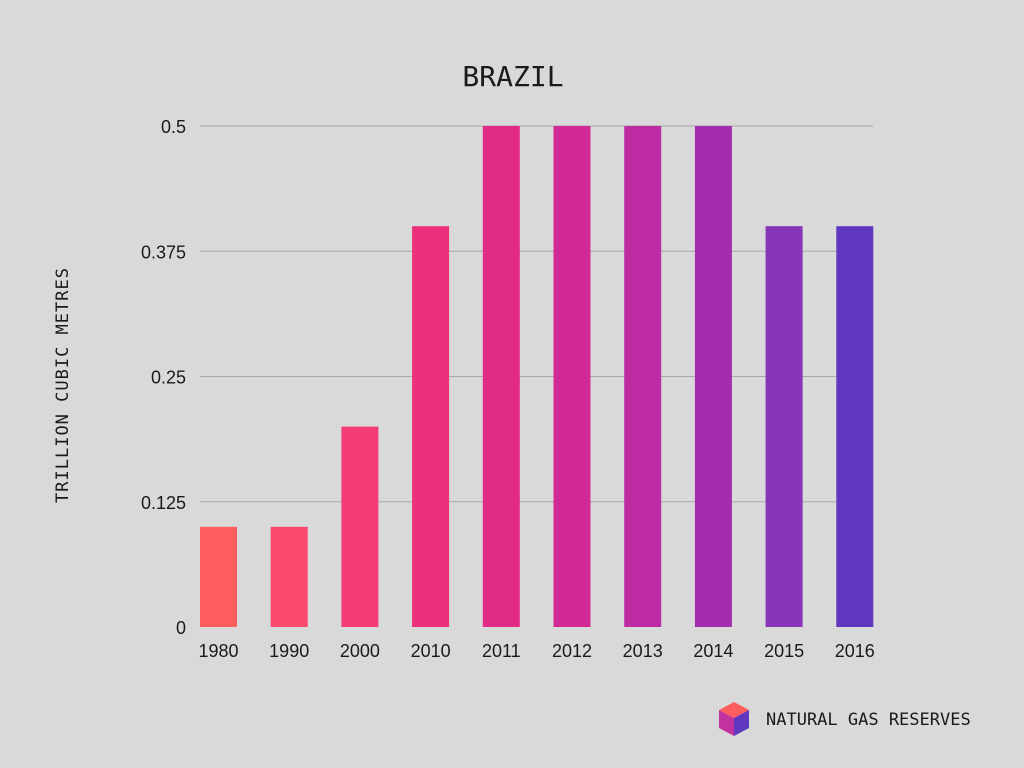 The height and width of the screenshot is (768, 1024). I want to click on y-axis-ticks: 0 0.125 0.25 0.375 0.5, so click(163, 377).